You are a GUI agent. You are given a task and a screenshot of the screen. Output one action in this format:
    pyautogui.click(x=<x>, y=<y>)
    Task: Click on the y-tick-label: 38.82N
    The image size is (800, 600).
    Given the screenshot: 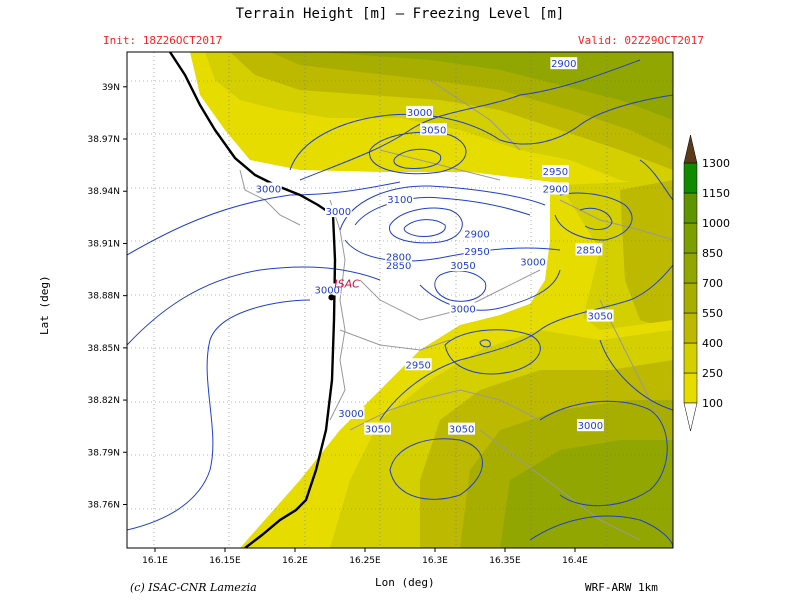 What is the action you would take?
    pyautogui.click(x=104, y=401)
    